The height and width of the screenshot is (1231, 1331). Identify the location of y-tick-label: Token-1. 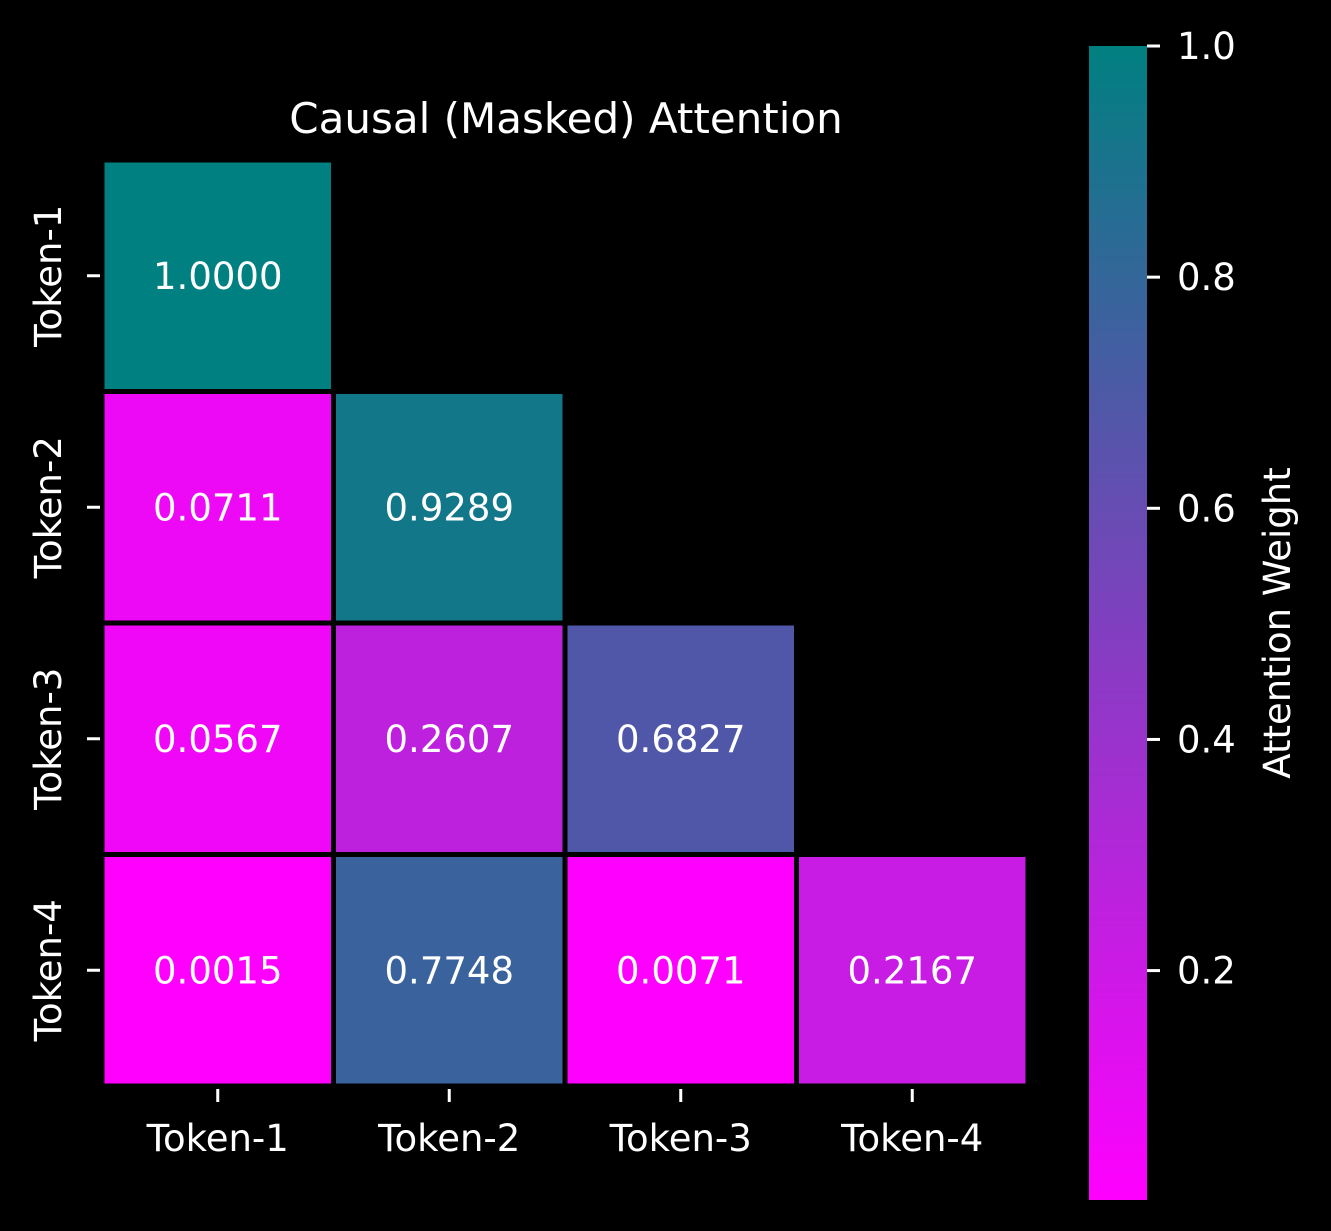
(48, 276).